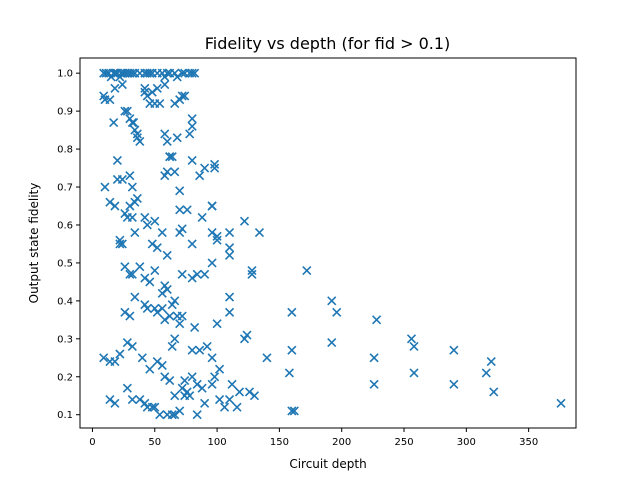 The image size is (640, 480). Describe the element at coordinates (327, 464) in the screenshot. I see `x-axis-label: Circuit depth` at that location.